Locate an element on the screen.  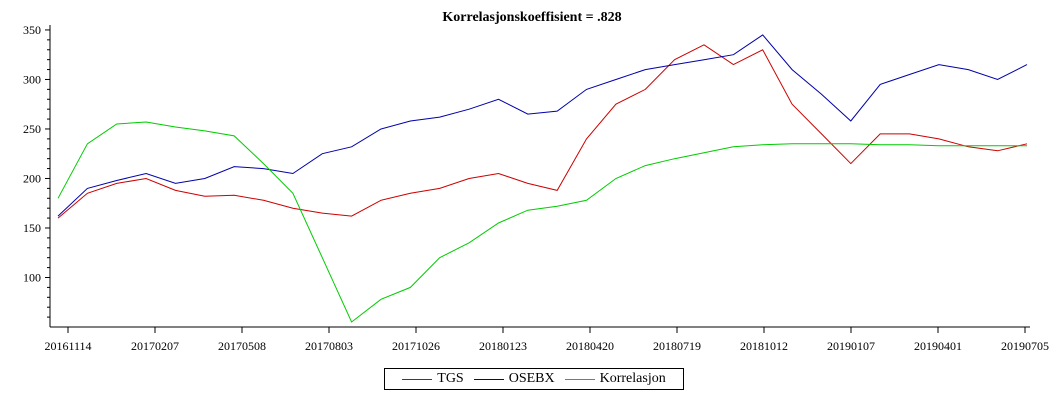
x-tick-label: 20180719 is located at coordinates (677, 346).